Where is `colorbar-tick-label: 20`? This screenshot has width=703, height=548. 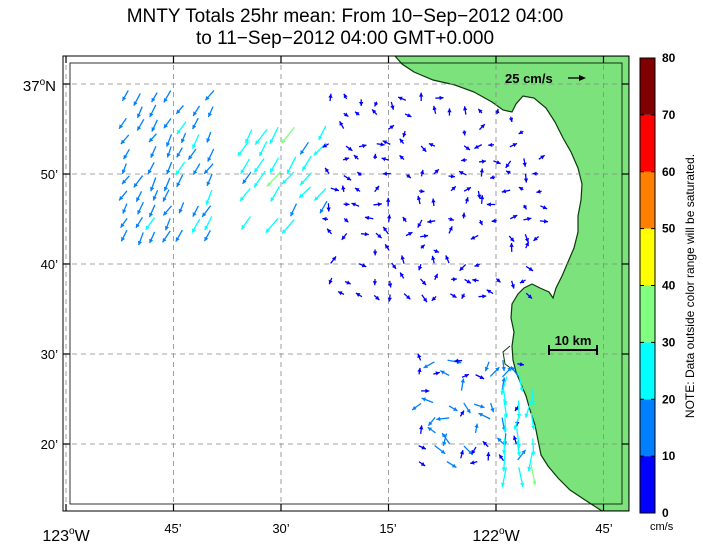 colorbar-tick-label: 20 is located at coordinates (669, 399).